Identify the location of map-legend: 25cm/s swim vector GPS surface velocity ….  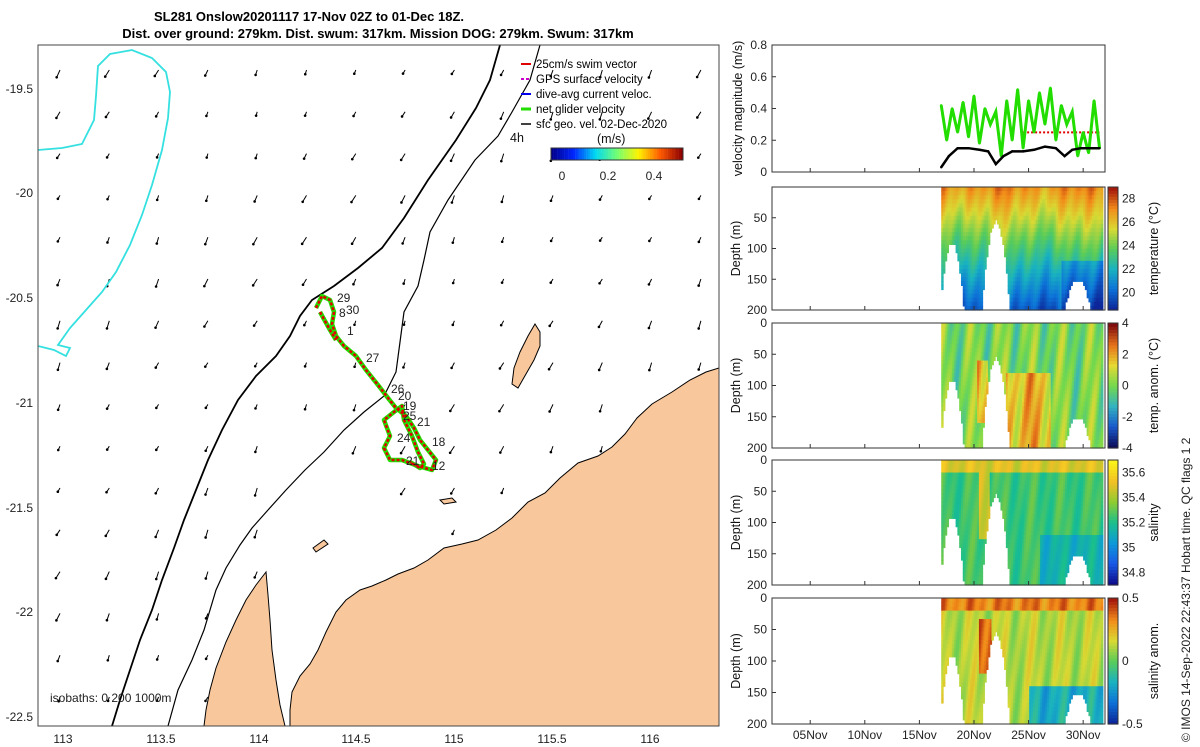
(597, 121).